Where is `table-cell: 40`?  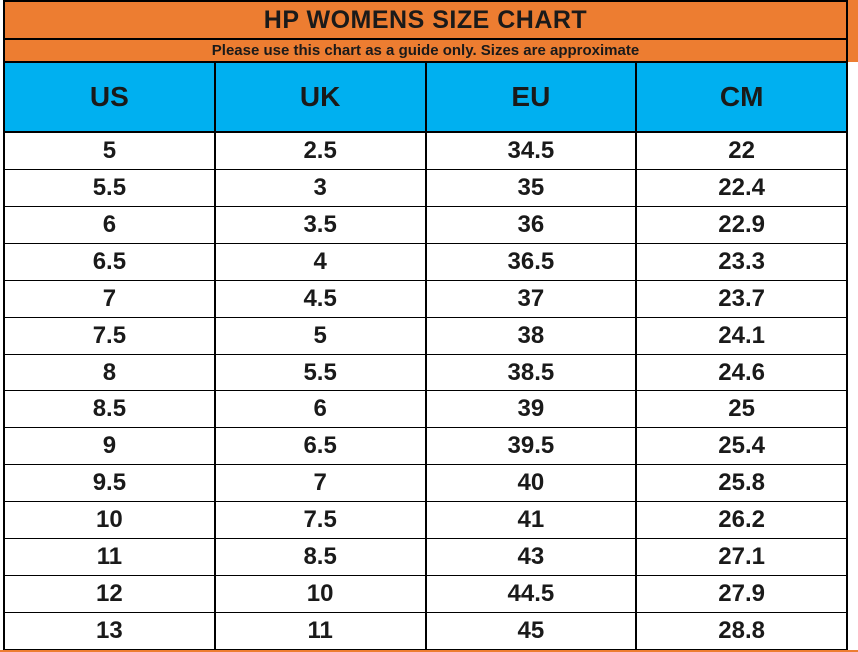
table-cell: 40 is located at coordinates (531, 483).